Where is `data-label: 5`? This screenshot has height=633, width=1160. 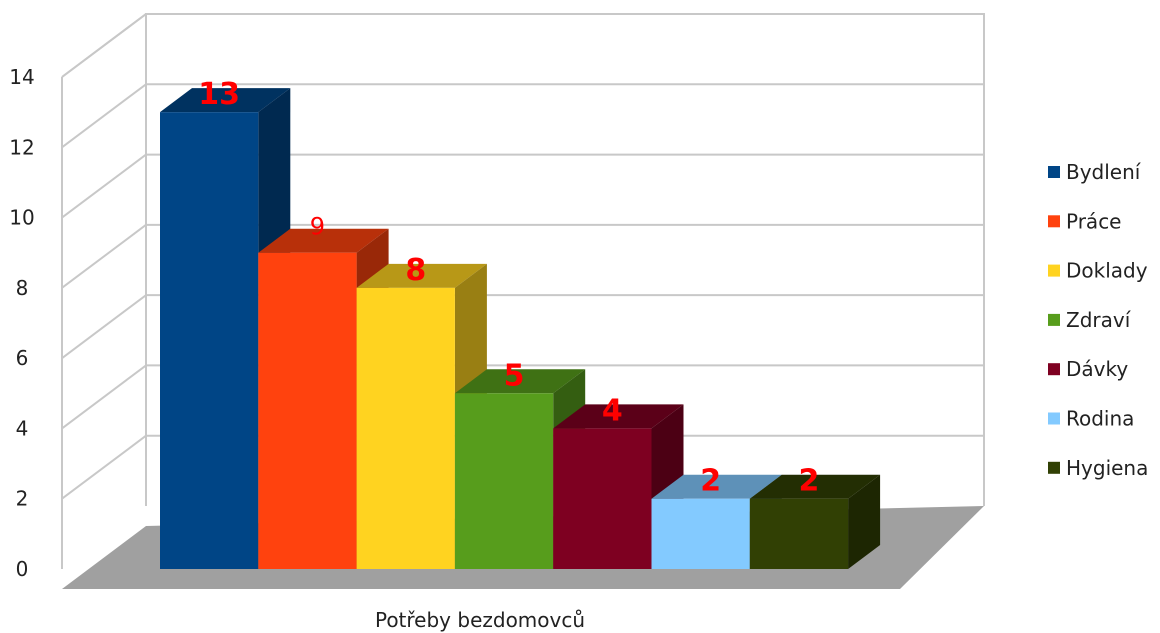
data-label: 5 is located at coordinates (514, 375).